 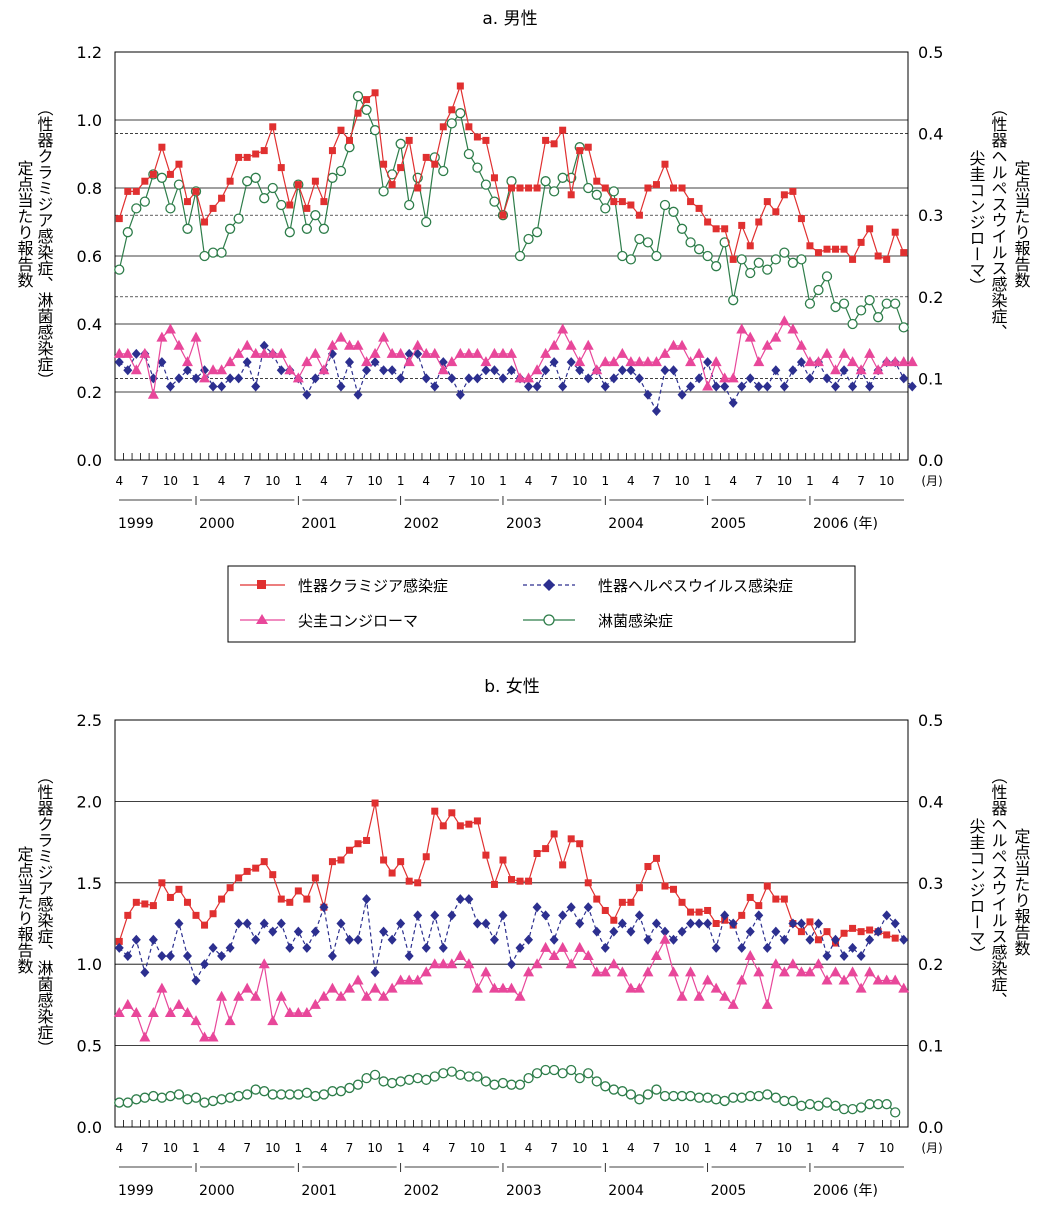 I want to click on svg-text: 定点当たり報告数, so click(x=1021, y=892).